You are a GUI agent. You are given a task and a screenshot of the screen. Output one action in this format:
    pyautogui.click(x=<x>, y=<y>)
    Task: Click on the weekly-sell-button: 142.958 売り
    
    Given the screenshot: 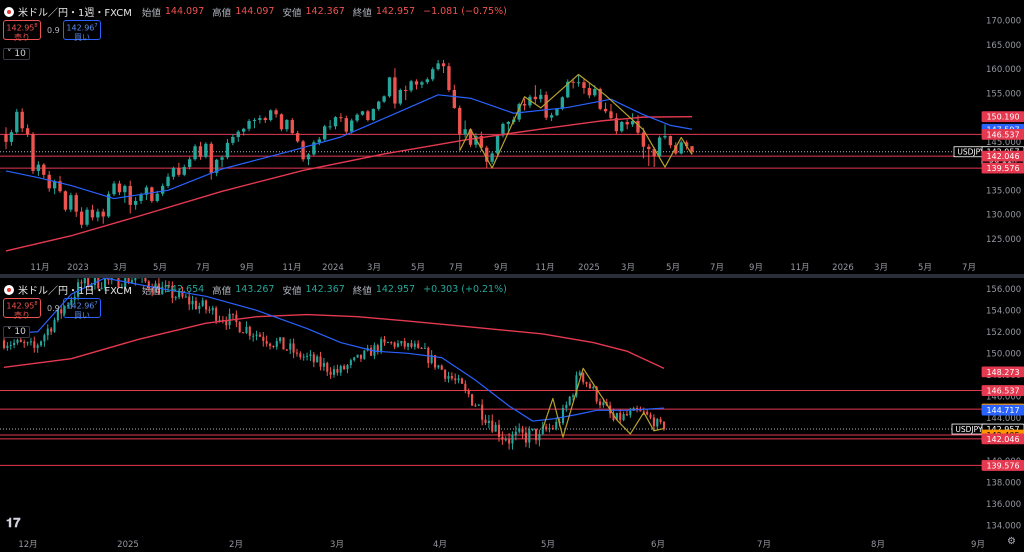 What is the action you would take?
    pyautogui.click(x=22, y=31)
    